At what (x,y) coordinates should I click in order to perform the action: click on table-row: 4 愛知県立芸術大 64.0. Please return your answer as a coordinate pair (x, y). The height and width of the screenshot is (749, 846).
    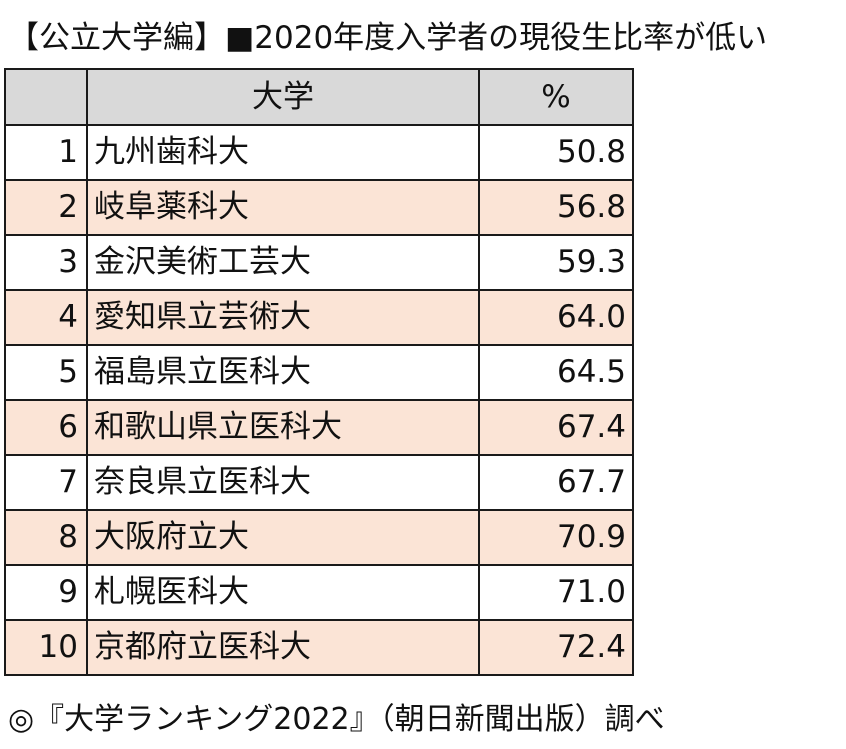
    Looking at the image, I should click on (319, 317).